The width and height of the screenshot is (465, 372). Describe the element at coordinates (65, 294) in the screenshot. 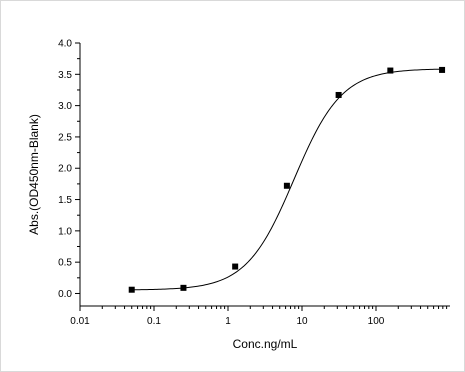

I see `y-tick-label: 0.0` at that location.